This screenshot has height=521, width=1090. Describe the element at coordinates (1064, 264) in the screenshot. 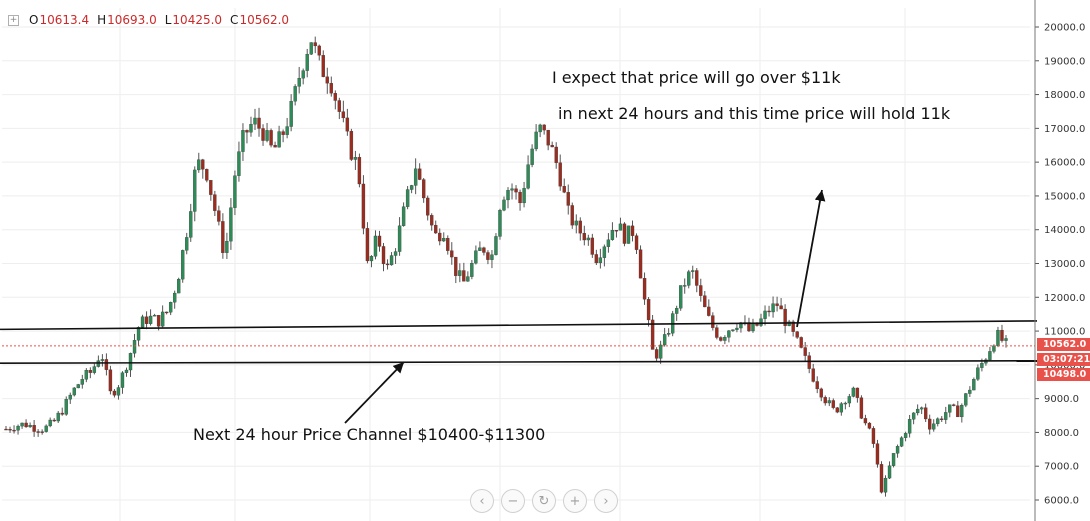

I see `axis-tick-label: 13000.0` at that location.